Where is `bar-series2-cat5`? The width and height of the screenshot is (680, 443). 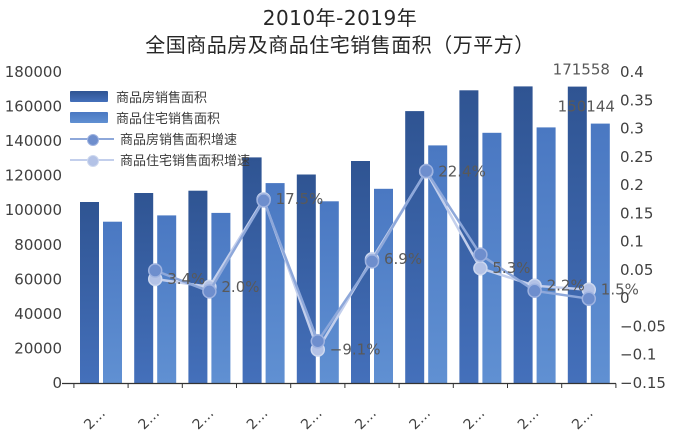 bar-series2-cat5 is located at coordinates (383, 285).